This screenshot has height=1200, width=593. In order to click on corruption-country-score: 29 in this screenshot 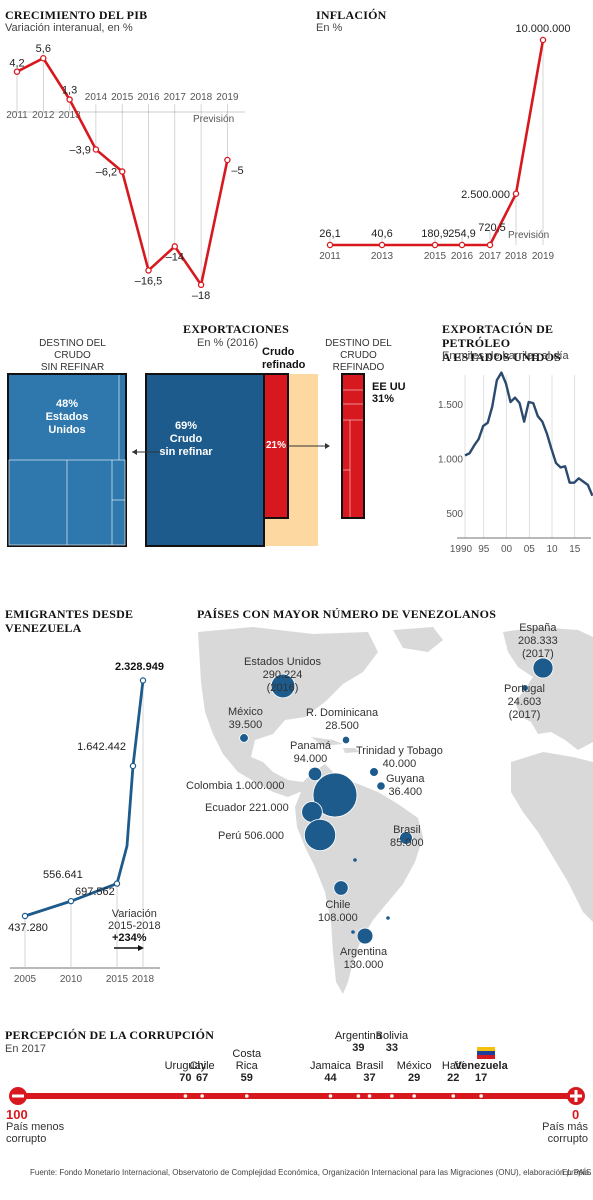, I will do `click(414, 1078)`.